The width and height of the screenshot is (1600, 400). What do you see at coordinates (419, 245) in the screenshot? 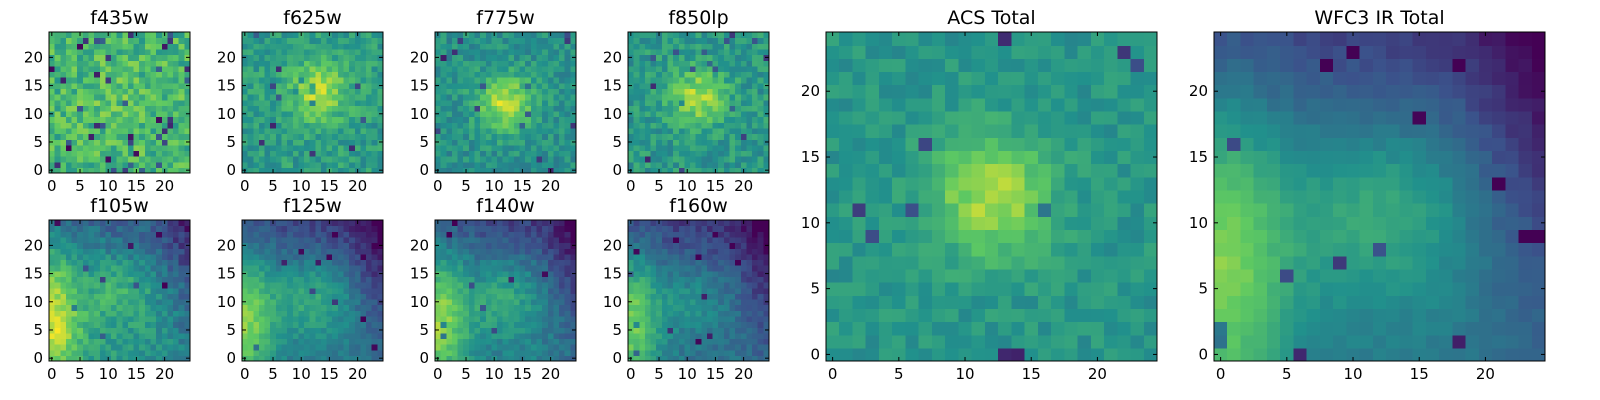
I see `y-tick-label: 20` at bounding box center [419, 245].